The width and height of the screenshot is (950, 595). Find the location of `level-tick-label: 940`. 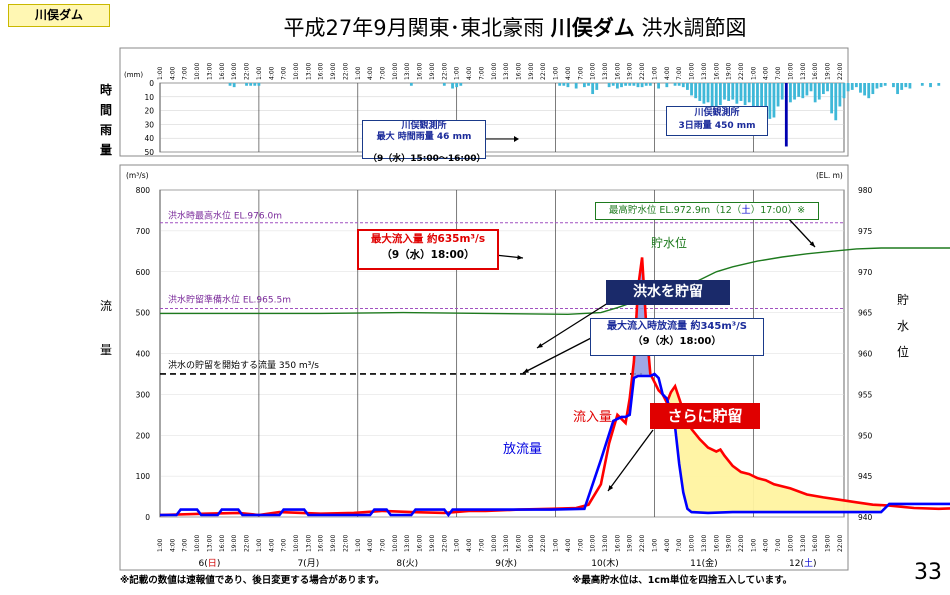

level-tick-label: 940 is located at coordinates (865, 517).